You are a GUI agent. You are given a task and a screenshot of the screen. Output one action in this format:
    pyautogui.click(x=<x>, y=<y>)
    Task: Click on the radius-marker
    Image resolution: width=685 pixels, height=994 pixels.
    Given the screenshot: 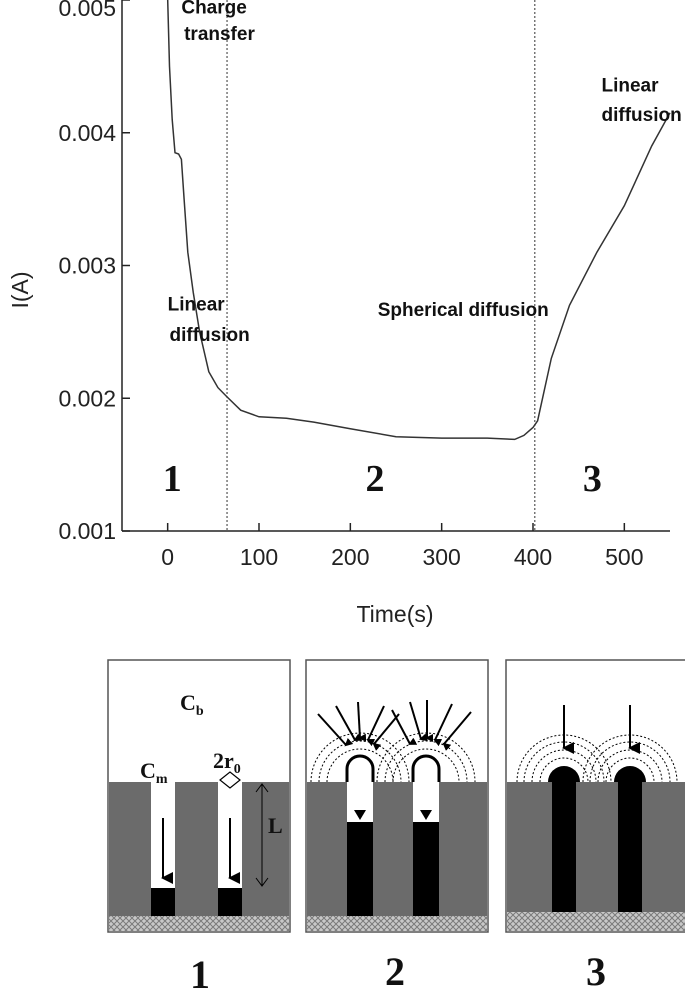 What is the action you would take?
    pyautogui.click(x=230, y=780)
    